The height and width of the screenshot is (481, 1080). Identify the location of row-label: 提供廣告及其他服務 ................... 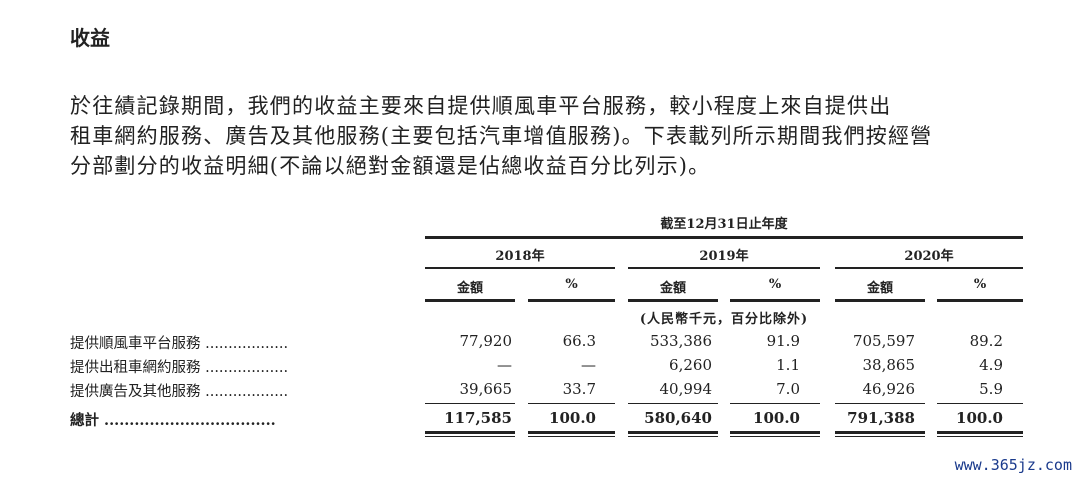
(179, 392).